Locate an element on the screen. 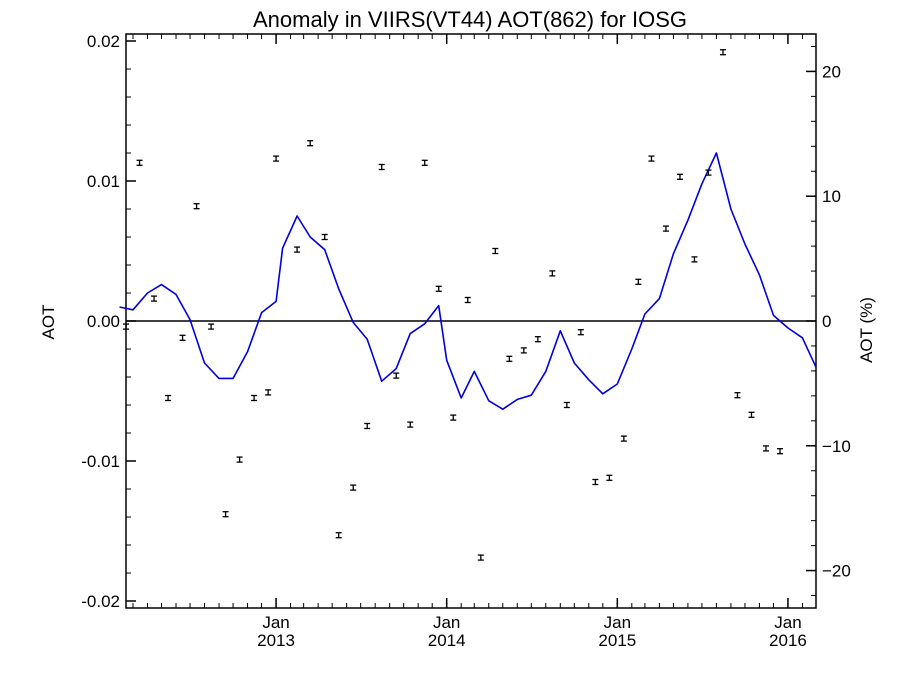 The width and height of the screenshot is (900, 680). x-tick-month-2: Jan is located at coordinates (617, 622).